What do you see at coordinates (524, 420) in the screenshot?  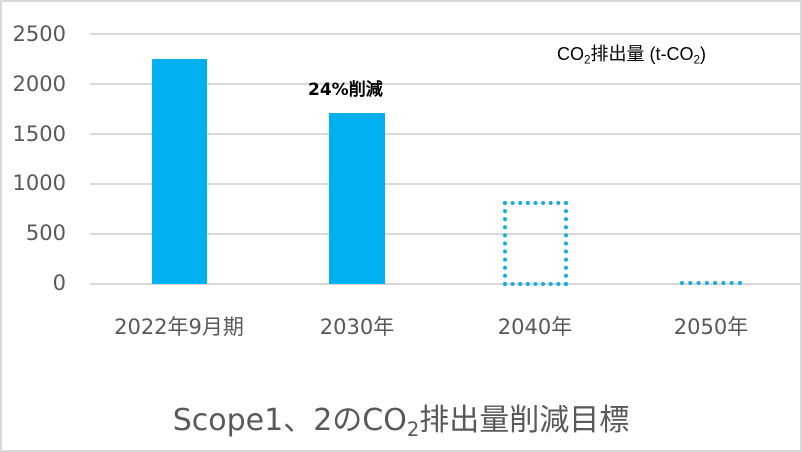 I see `title-text: 排出量削減目標` at bounding box center [524, 420].